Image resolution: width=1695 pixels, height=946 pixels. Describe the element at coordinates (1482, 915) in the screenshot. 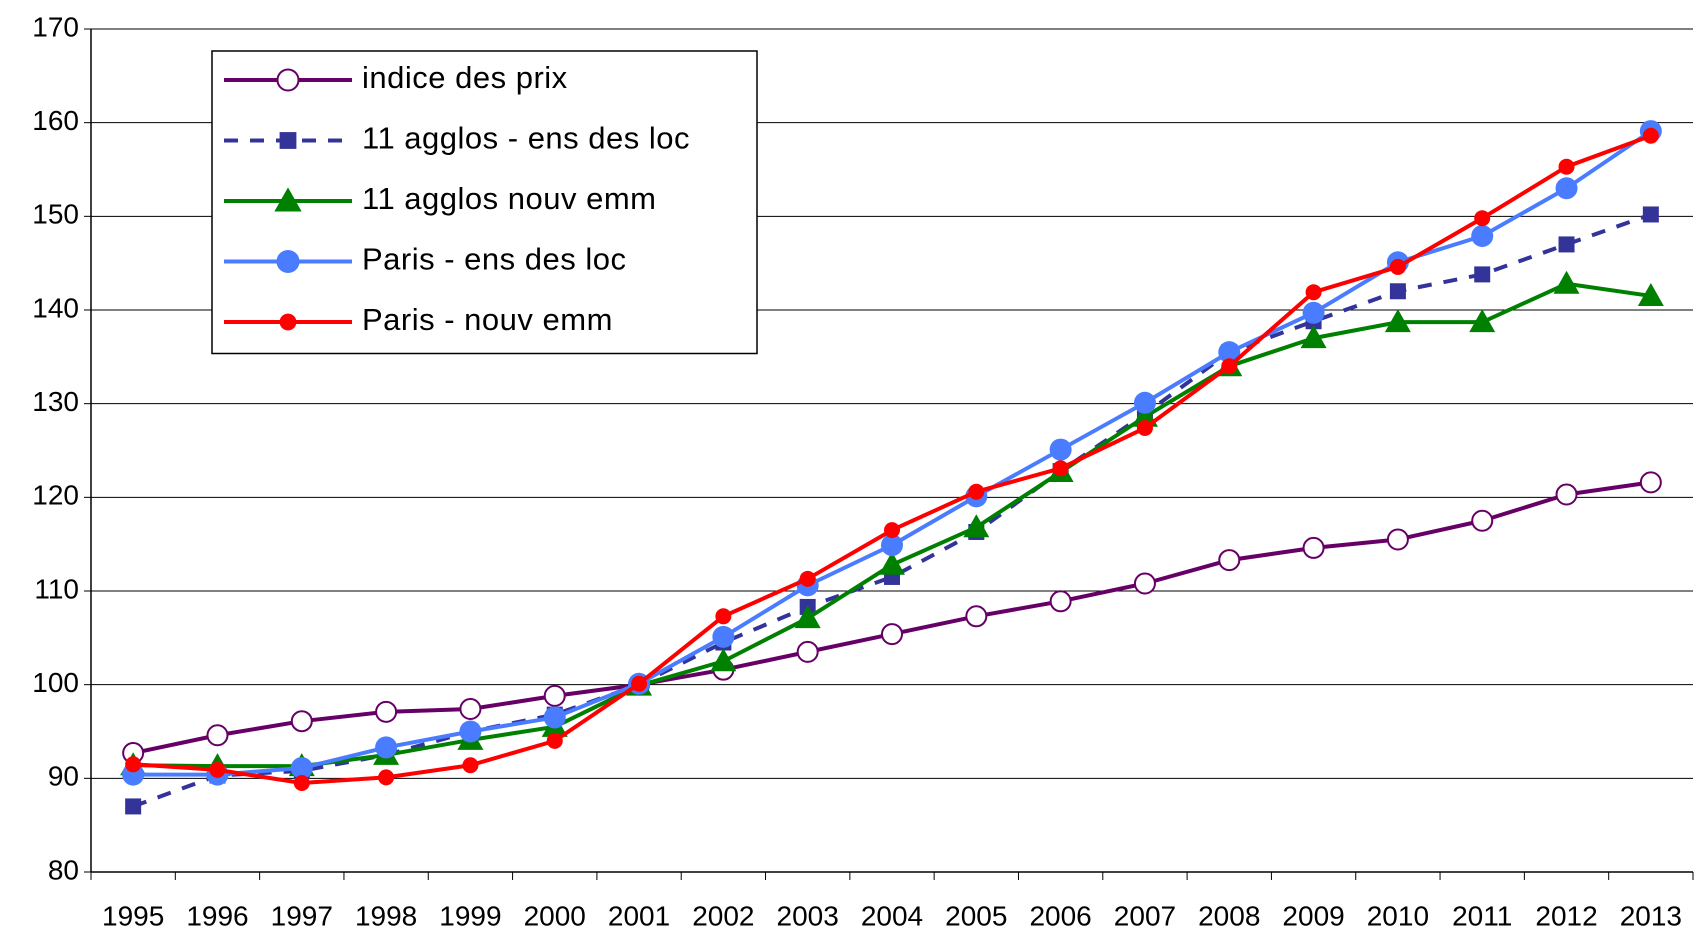

I see `x-tick-label: 2011` at that location.